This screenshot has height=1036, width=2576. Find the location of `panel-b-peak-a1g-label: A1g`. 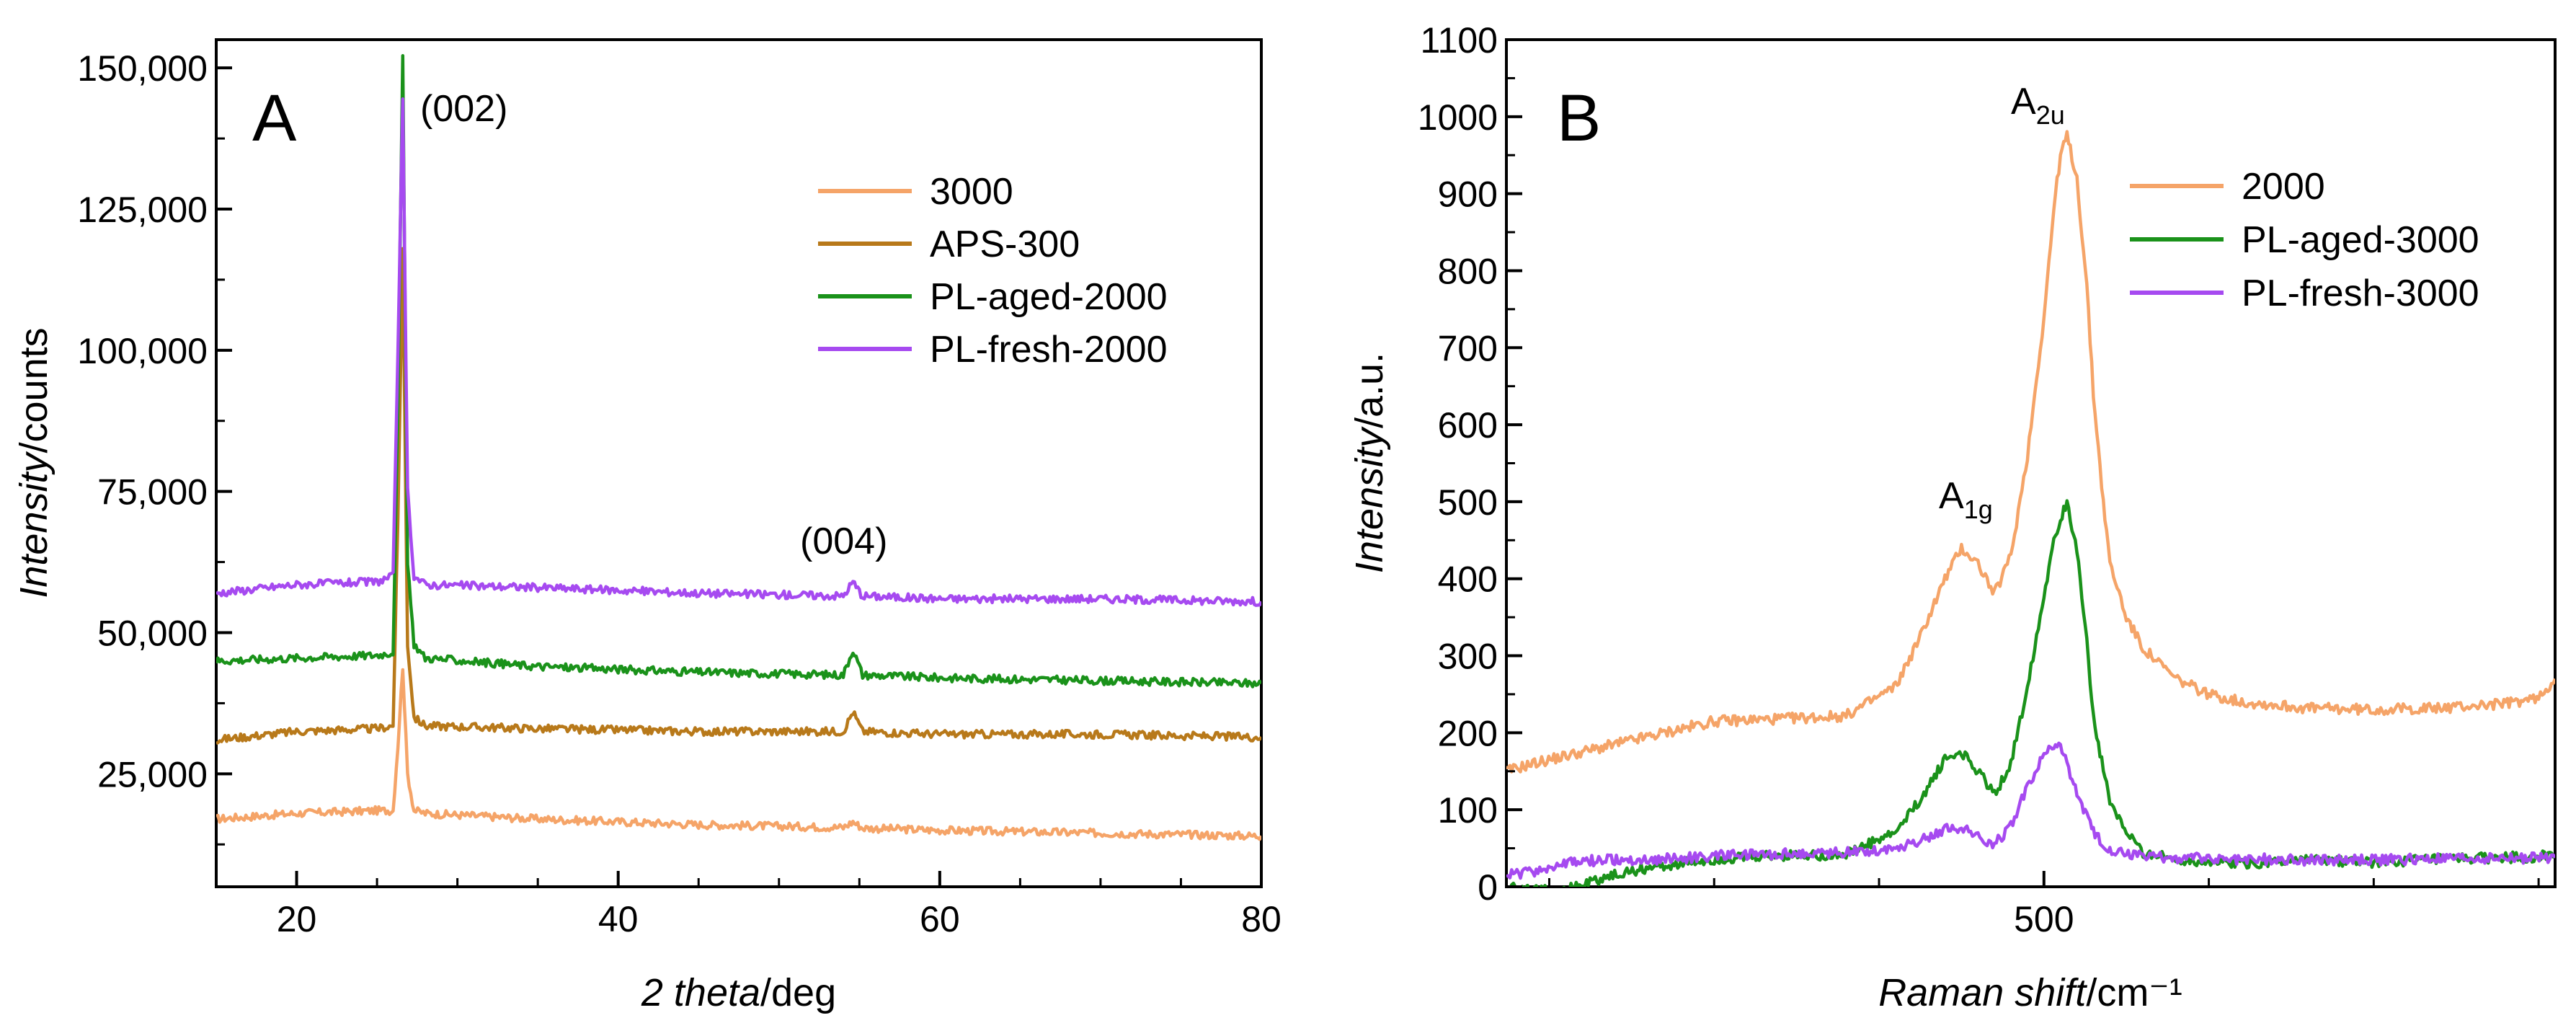

panel-b-peak-a1g-label: A1g is located at coordinates (1966, 499).